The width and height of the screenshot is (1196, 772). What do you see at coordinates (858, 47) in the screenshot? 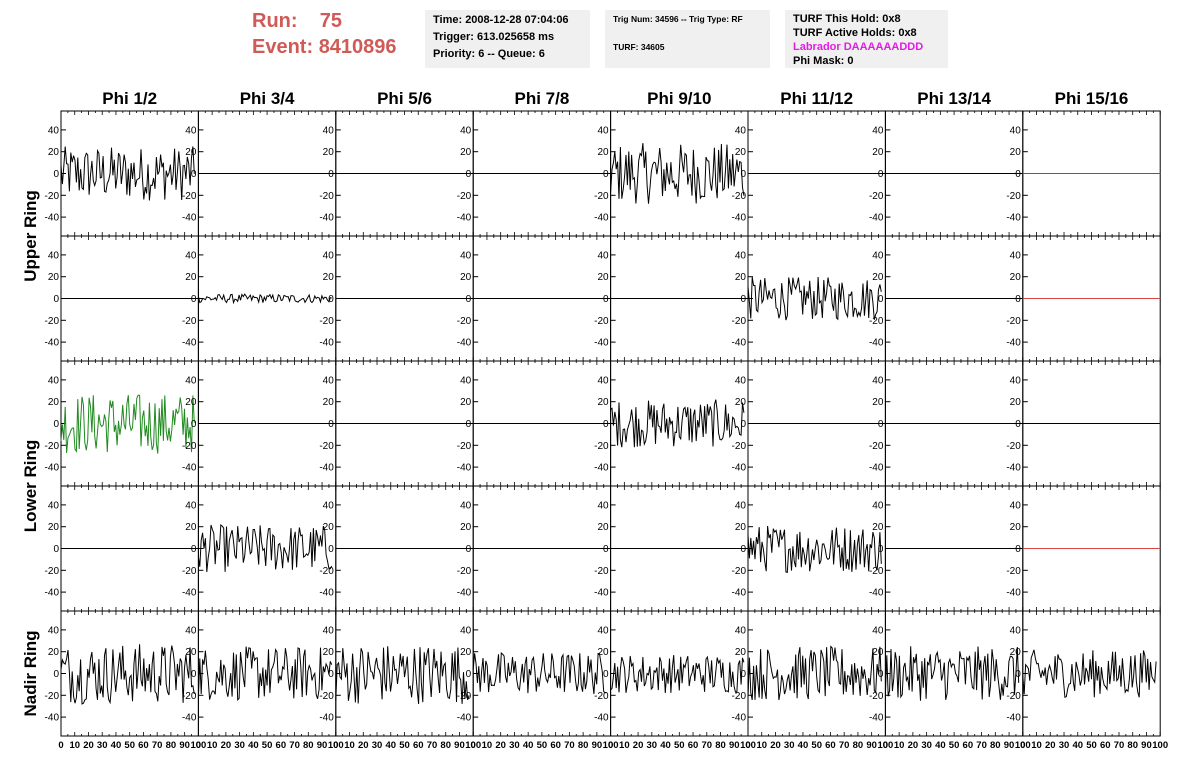
I see `labrador-text: Labrador DAAAAAADDD` at bounding box center [858, 47].